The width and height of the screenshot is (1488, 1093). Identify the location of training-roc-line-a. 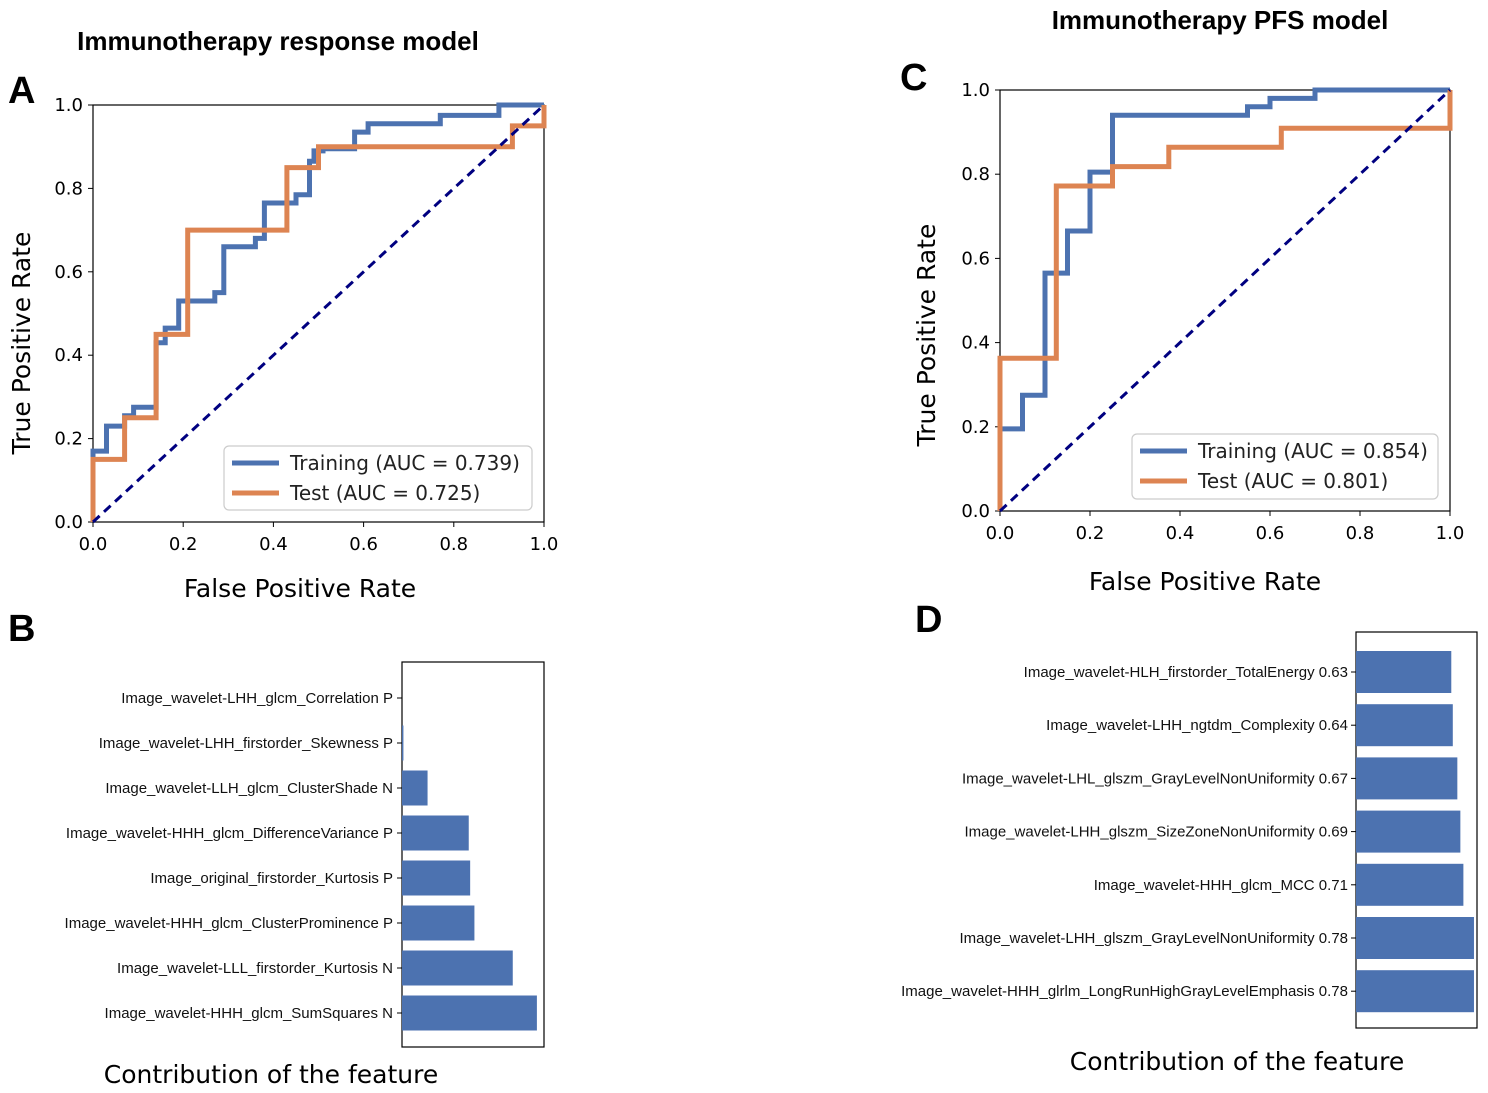
(317, 312).